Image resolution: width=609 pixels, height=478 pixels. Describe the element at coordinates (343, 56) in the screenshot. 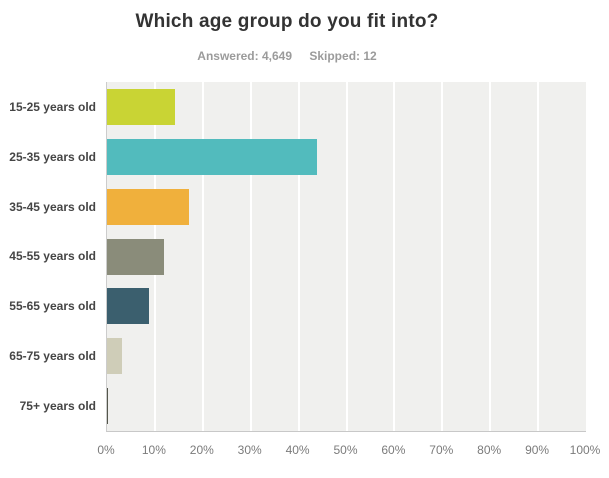

I see `skipped-count: Skipped: 12` at that location.